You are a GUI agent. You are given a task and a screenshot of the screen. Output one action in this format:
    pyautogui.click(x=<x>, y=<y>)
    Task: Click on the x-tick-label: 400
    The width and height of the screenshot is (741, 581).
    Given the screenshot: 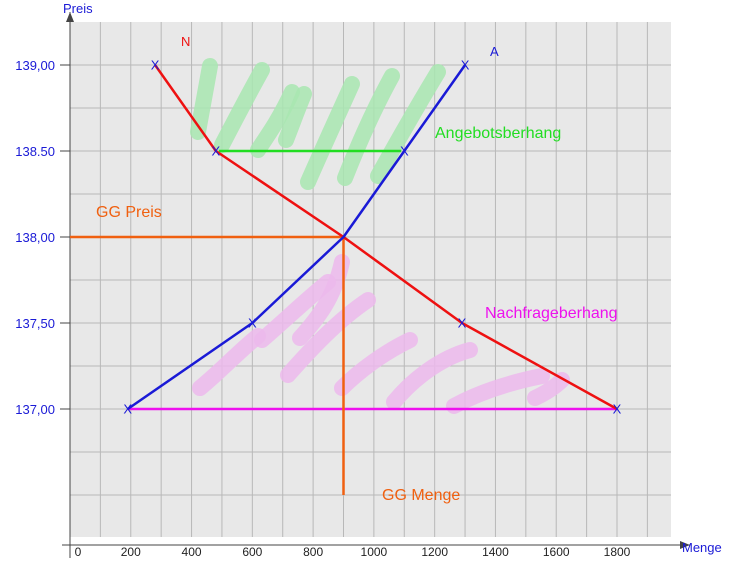 What is the action you would take?
    pyautogui.click(x=192, y=552)
    